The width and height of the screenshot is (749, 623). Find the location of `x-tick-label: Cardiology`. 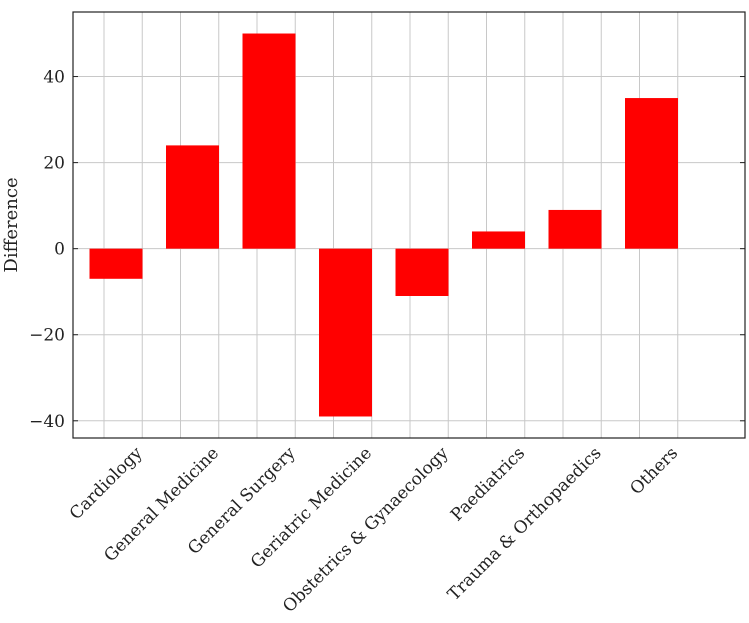

x-tick-label: Cardiology is located at coordinates (106, 483).